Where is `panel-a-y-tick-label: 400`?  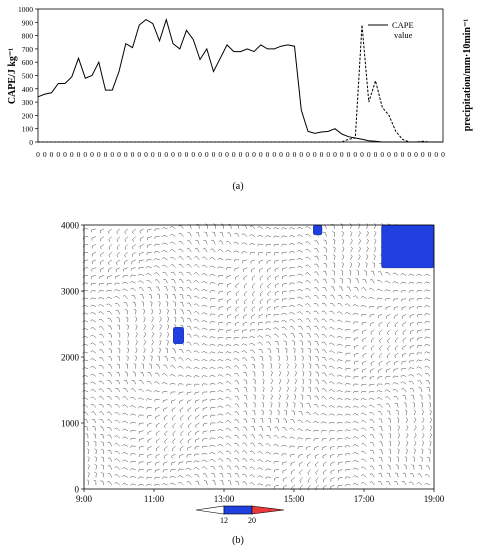 panel-a-y-tick-label: 400 is located at coordinates (28, 89).